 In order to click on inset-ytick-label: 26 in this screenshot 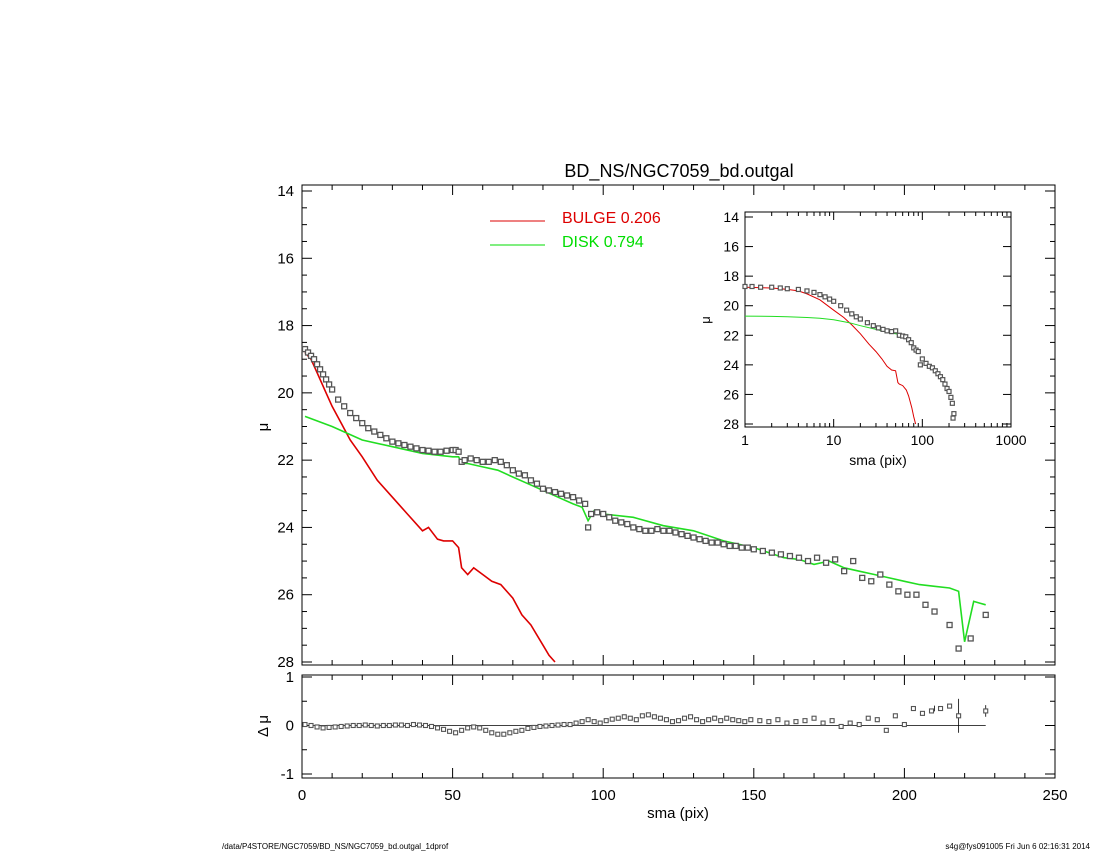, I will do `click(731, 394)`.